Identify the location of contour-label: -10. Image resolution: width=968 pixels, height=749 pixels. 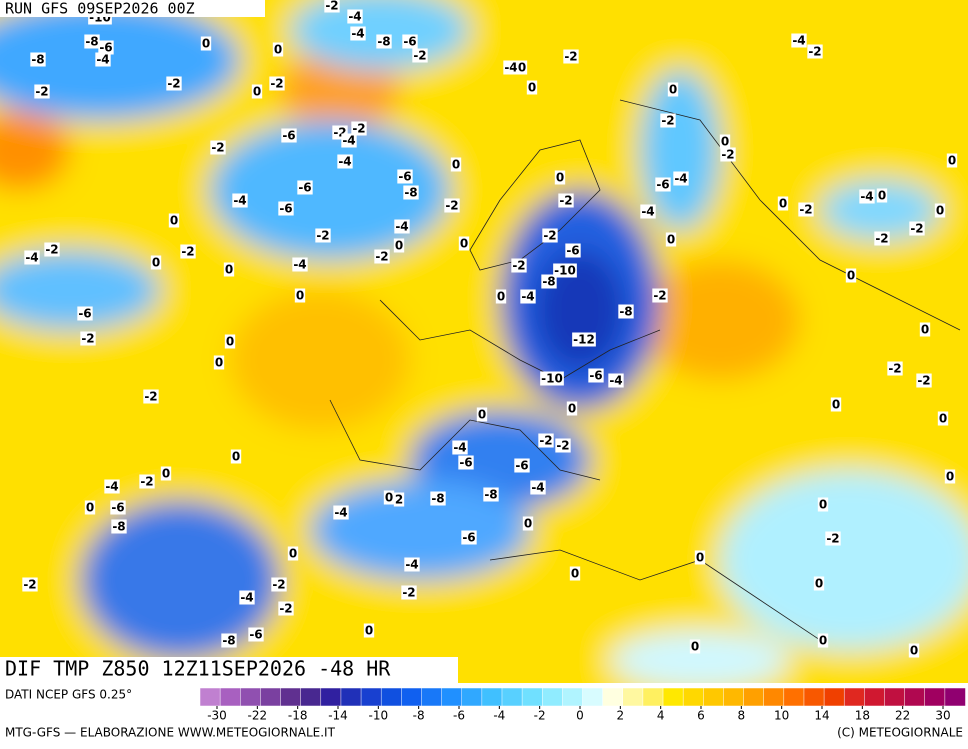
(552, 379).